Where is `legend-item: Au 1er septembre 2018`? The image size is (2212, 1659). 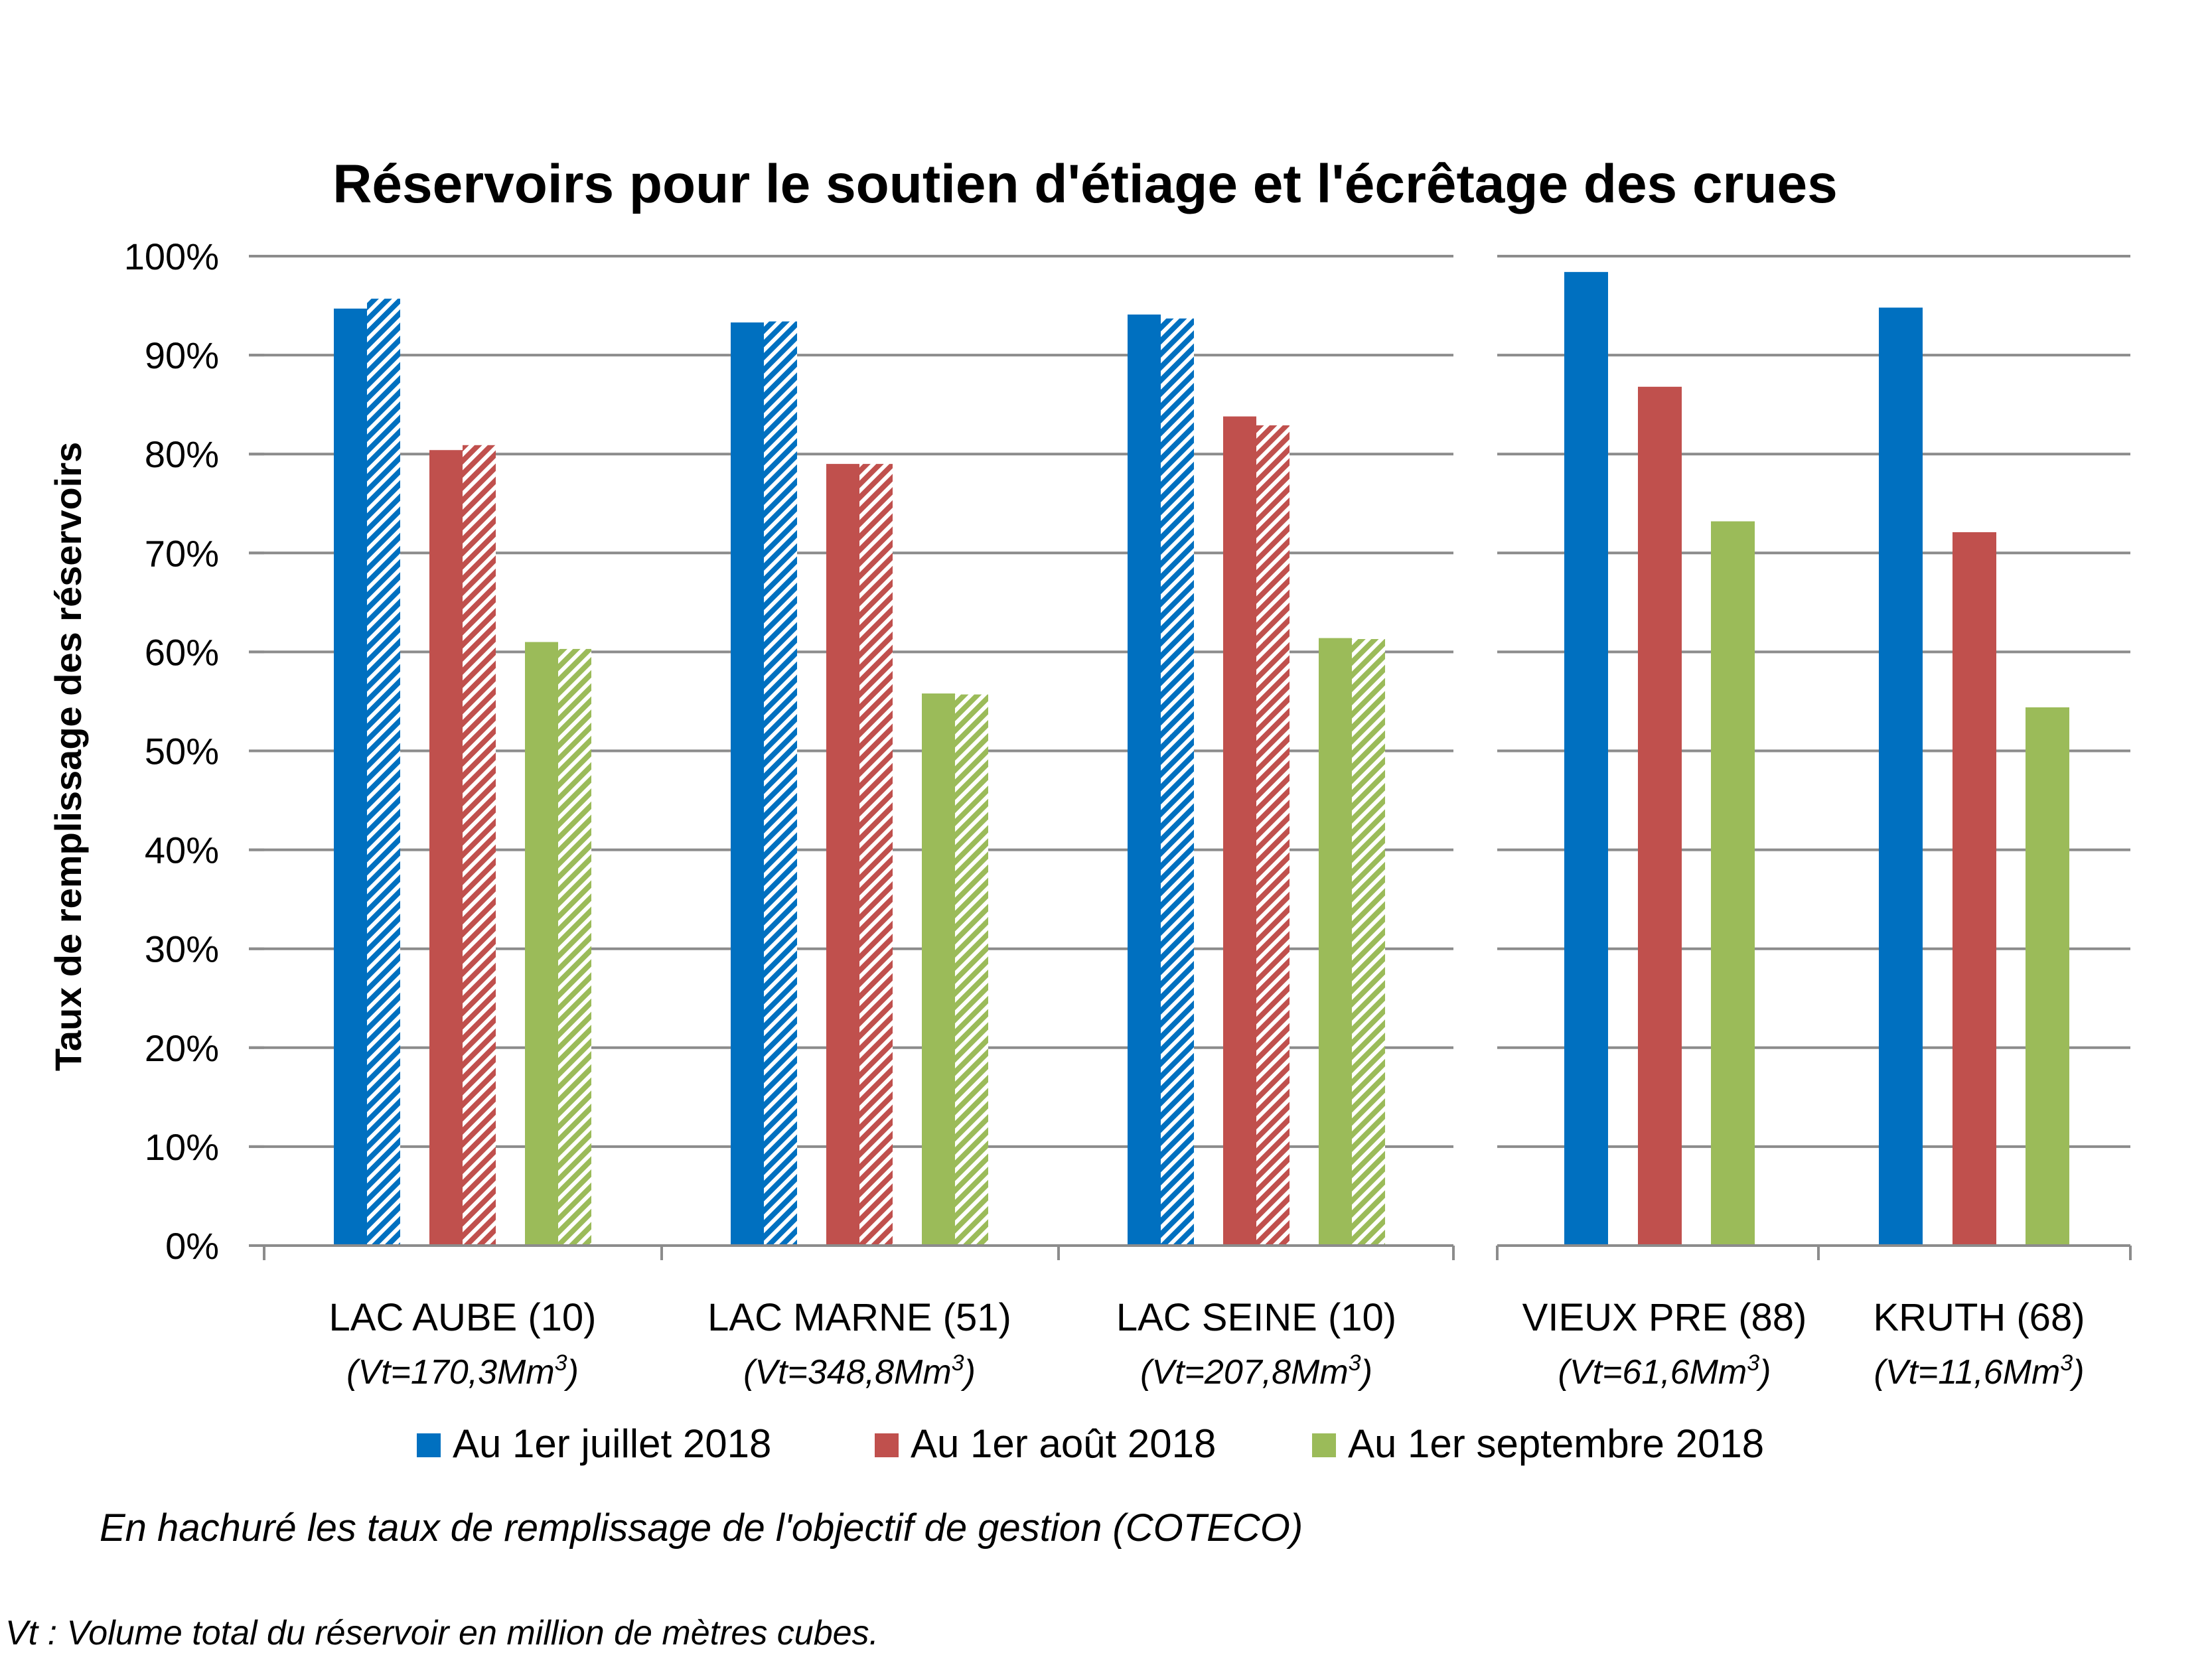 legend-item: Au 1er septembre 2018 is located at coordinates (1538, 1443).